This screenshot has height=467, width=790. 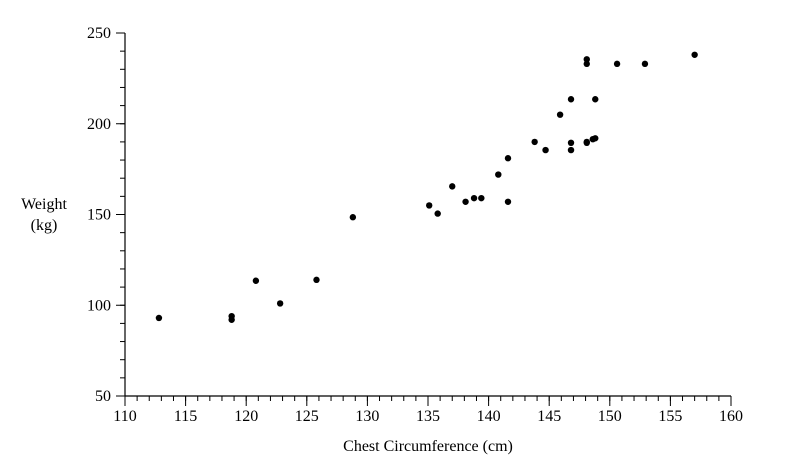 I want to click on y-tick-label: 50, so click(x=103, y=396).